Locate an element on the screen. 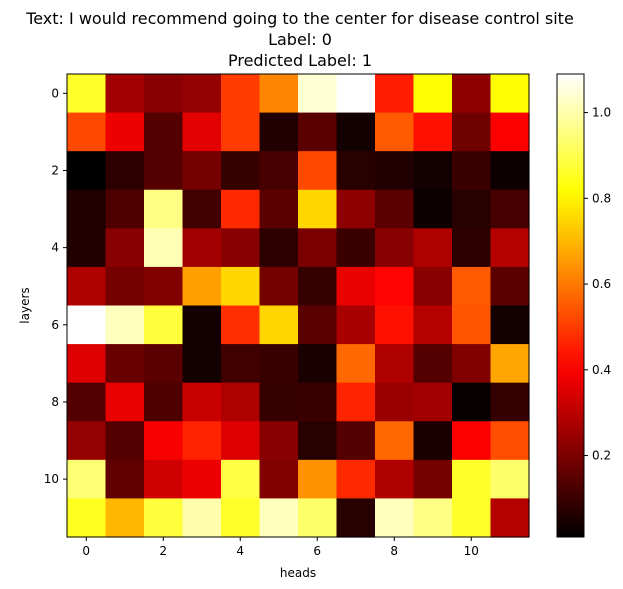  colorbar is located at coordinates (570, 305).